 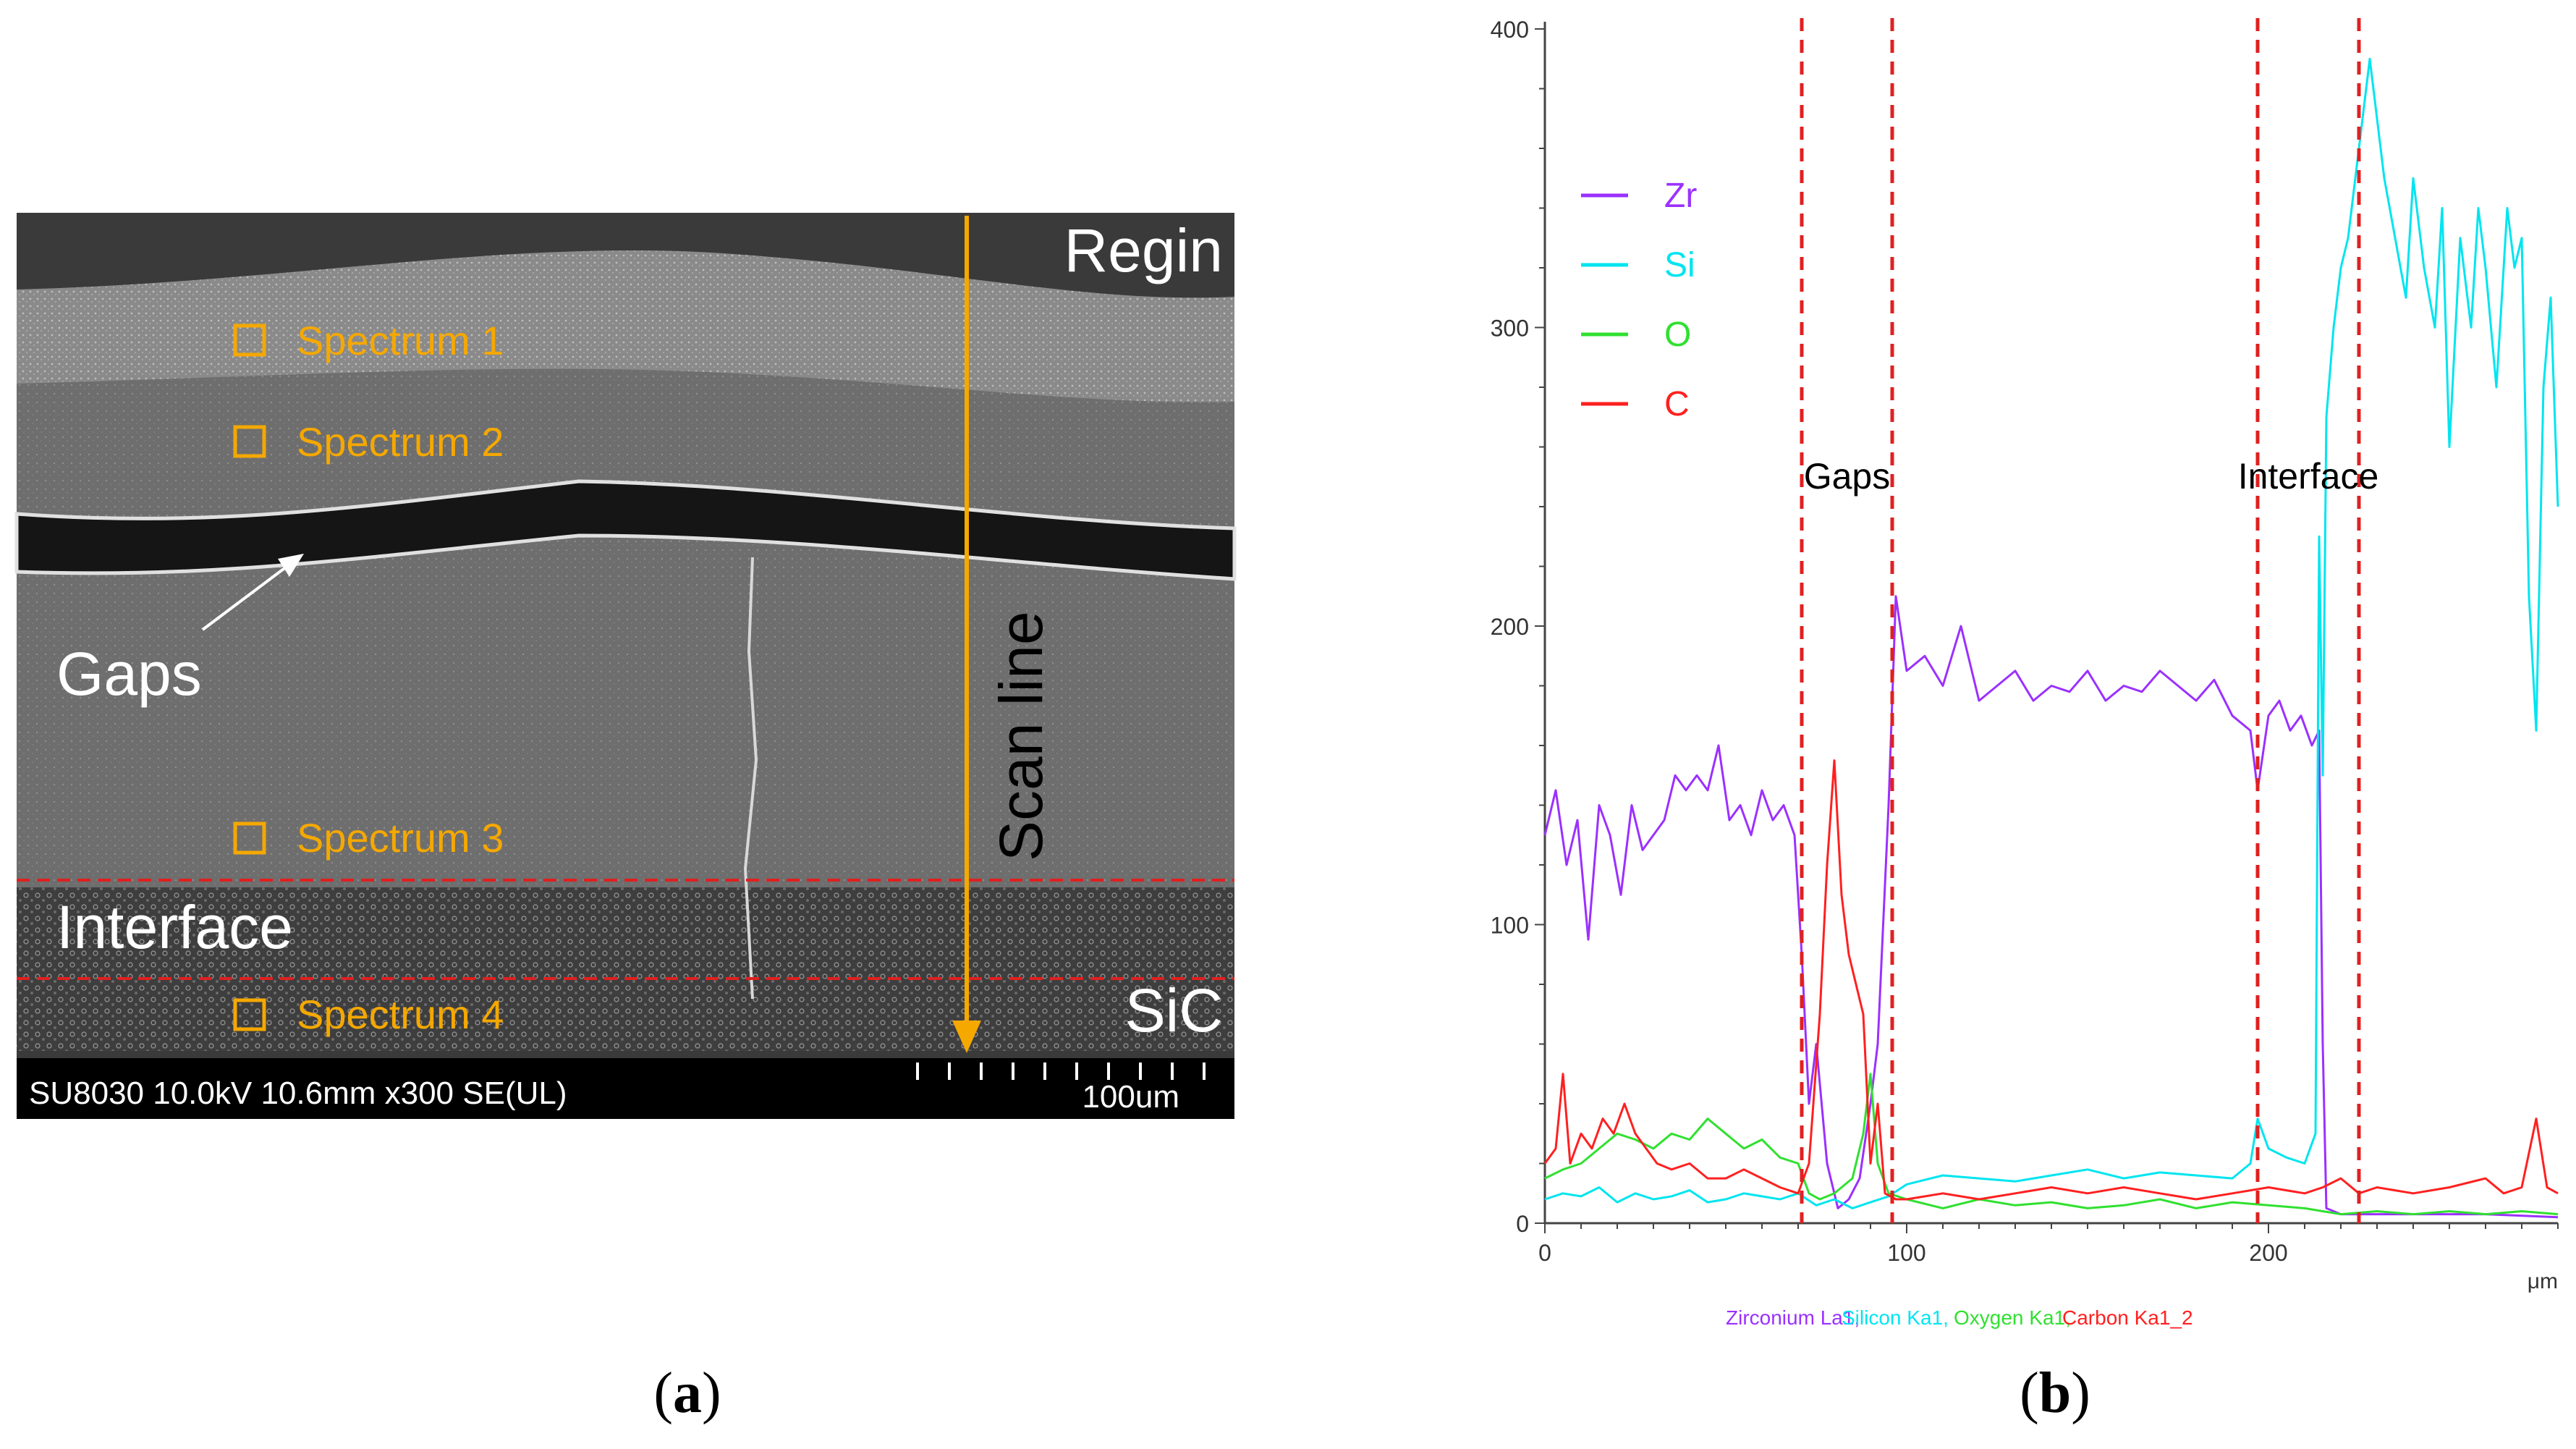 What do you see at coordinates (625, 969) in the screenshot?
I see `sic-substrate` at bounding box center [625, 969].